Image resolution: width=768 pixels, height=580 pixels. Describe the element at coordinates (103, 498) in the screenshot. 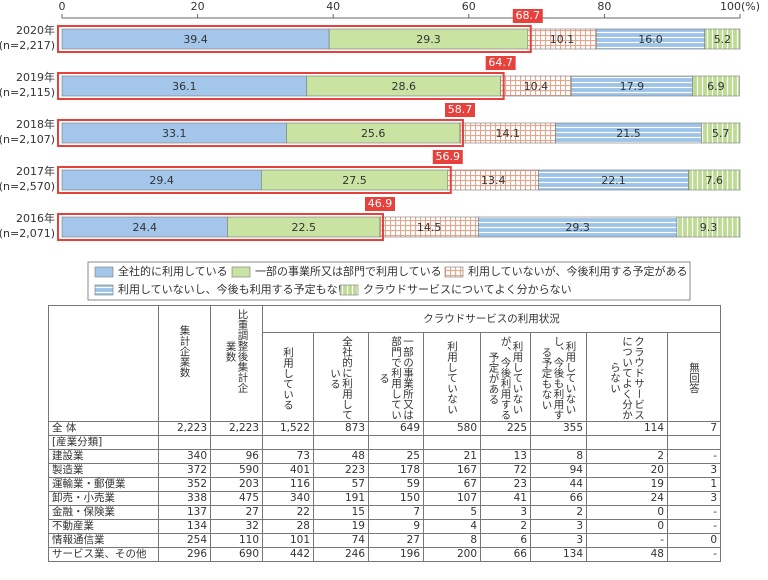

I see `row-label: 卸売・小売業` at that location.